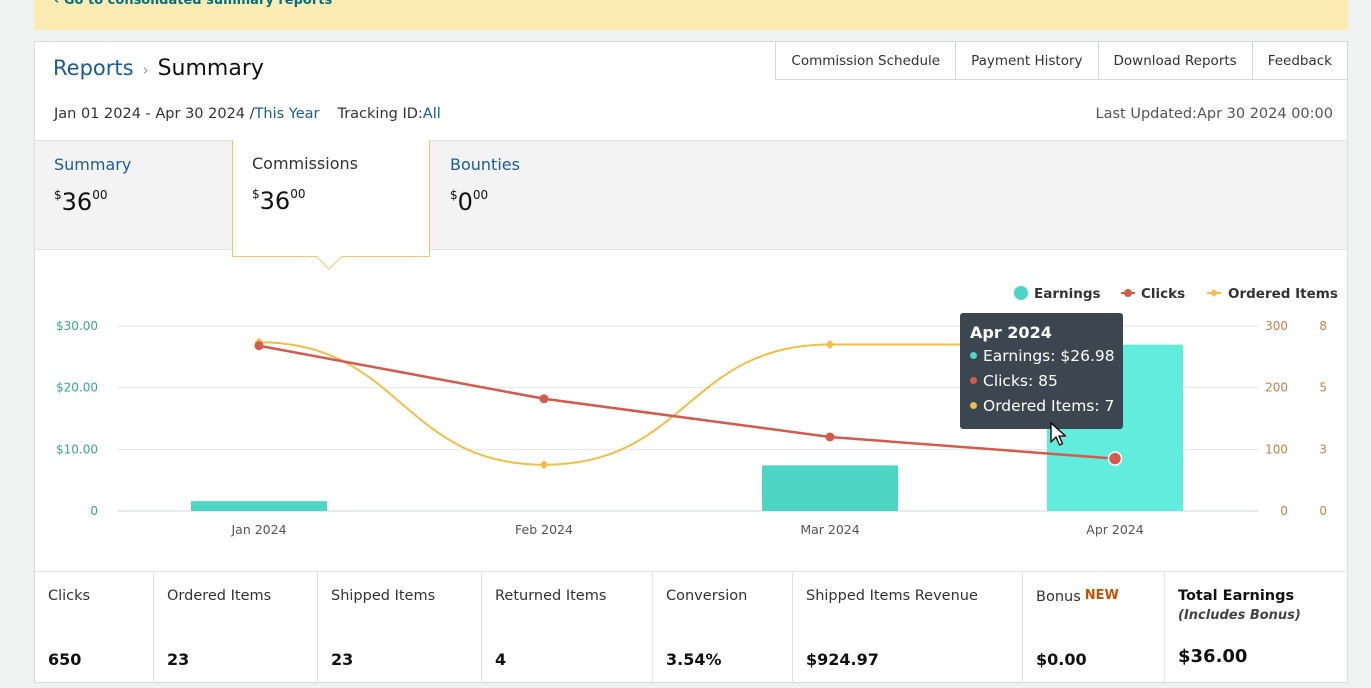 The width and height of the screenshot is (1371, 688). What do you see at coordinates (1323, 388) in the screenshot?
I see `y-right-items-tick-label: 5` at bounding box center [1323, 388].